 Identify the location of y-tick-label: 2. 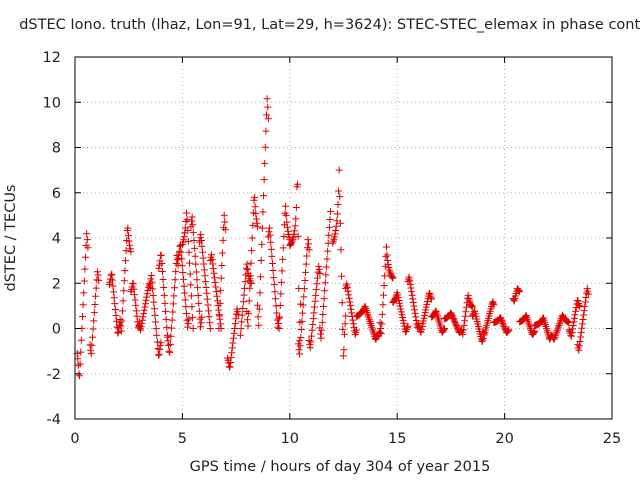
(56, 284).